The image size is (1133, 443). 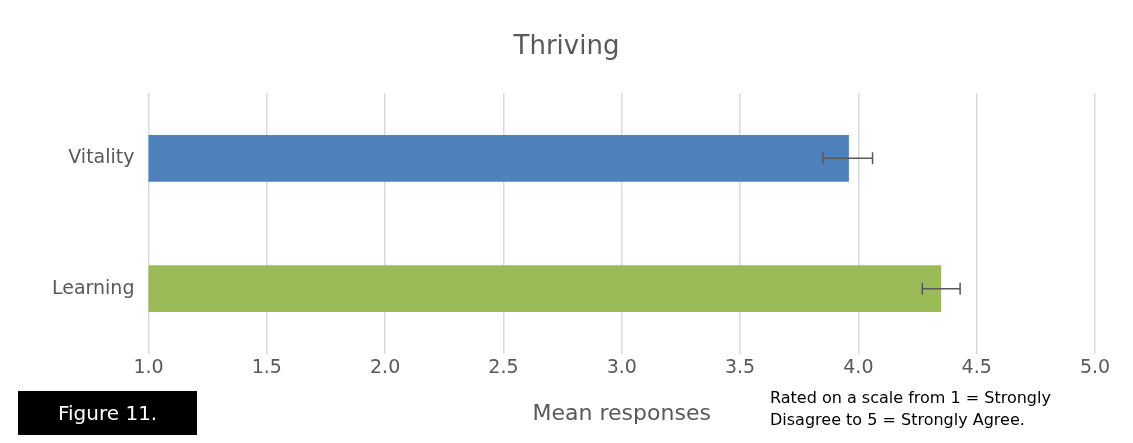 What do you see at coordinates (101, 156) in the screenshot?
I see `y-tick-label: Vitality` at bounding box center [101, 156].